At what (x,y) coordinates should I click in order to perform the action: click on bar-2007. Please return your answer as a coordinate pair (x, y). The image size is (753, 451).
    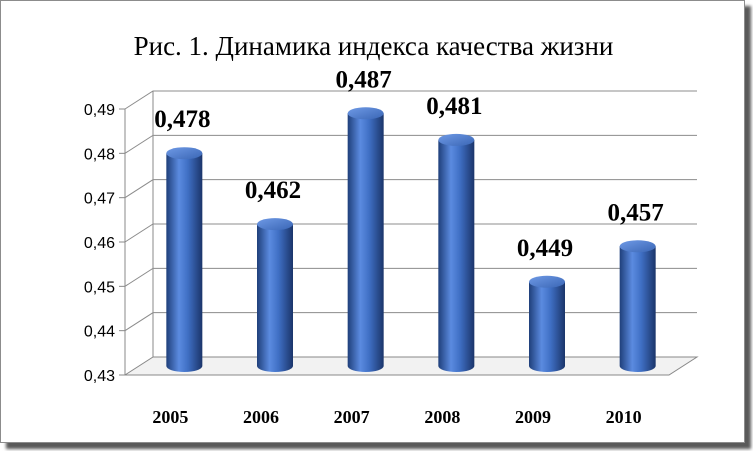
    Looking at the image, I should click on (365, 240).